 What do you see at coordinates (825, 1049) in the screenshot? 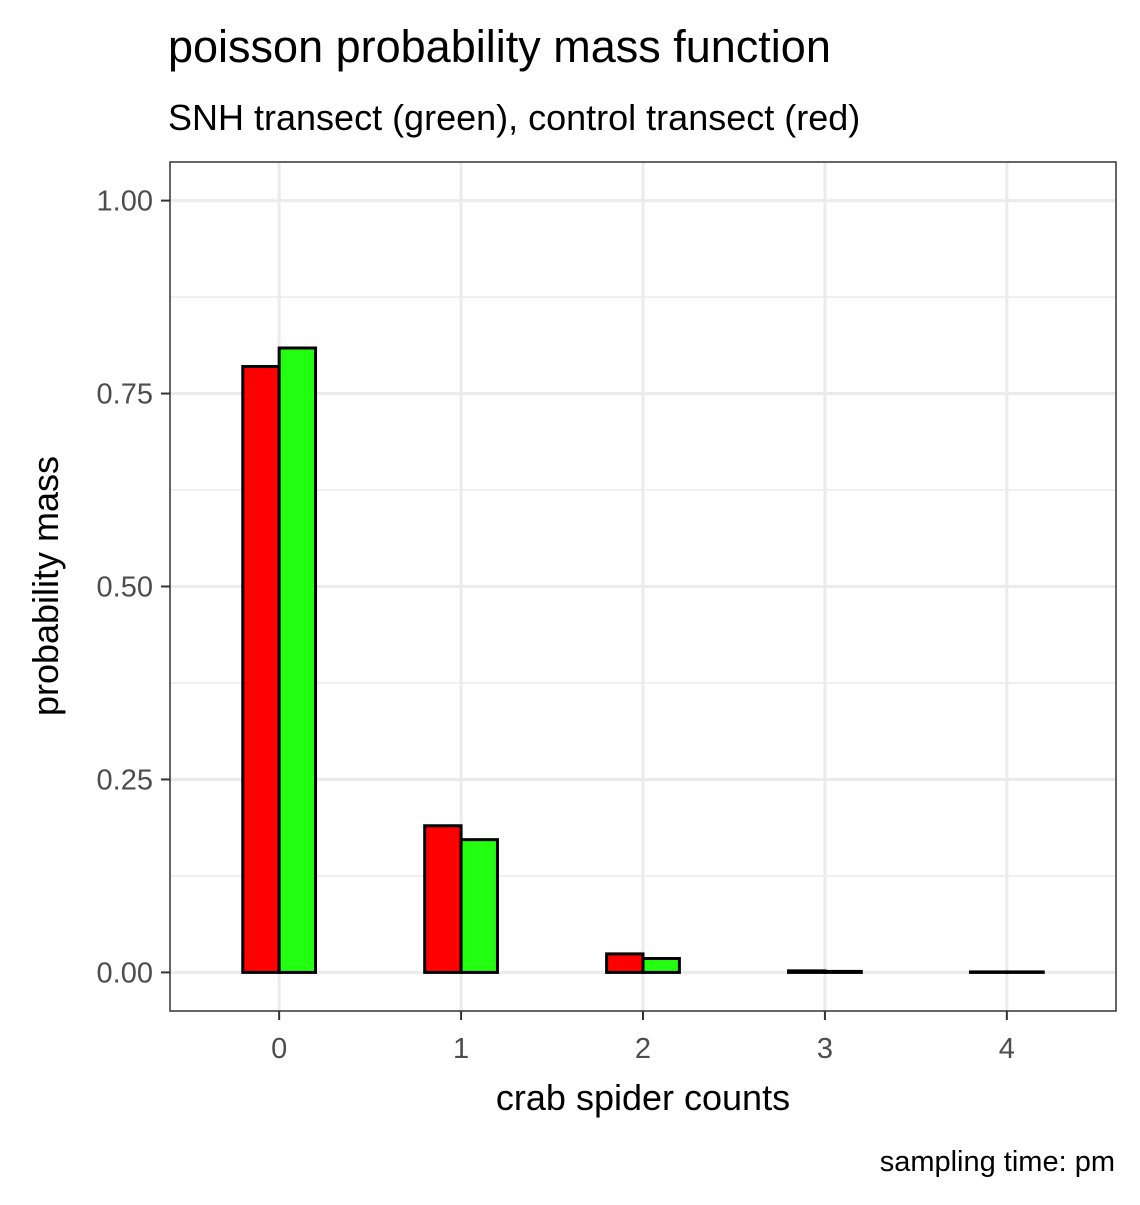
I see `x-tick-label: 3` at bounding box center [825, 1049].